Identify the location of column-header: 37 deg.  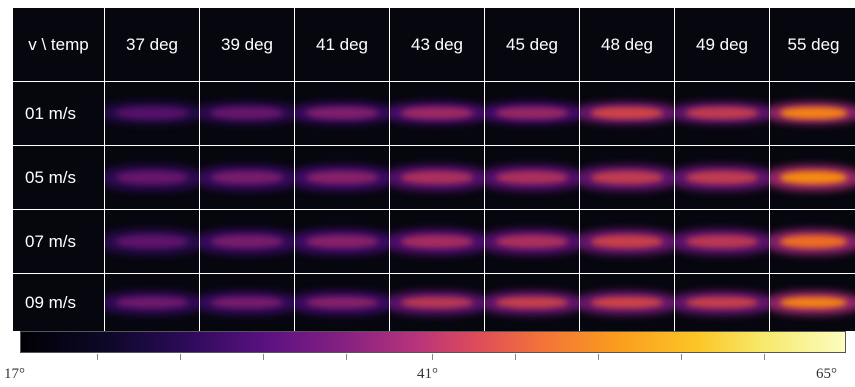
(152, 44).